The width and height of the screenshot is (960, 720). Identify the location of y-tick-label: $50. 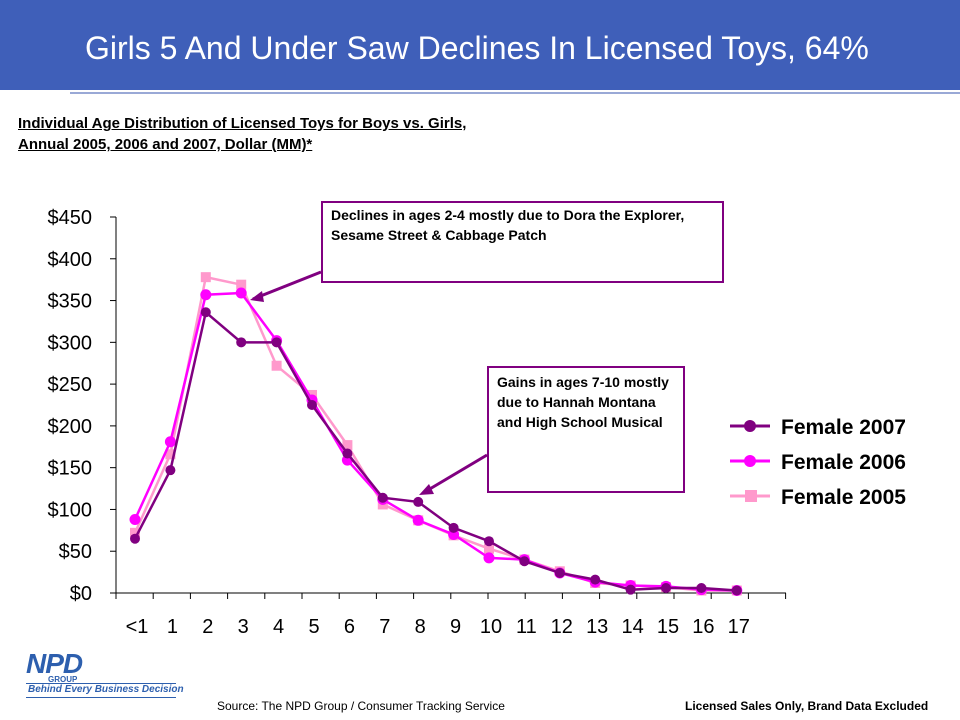
(75, 552).